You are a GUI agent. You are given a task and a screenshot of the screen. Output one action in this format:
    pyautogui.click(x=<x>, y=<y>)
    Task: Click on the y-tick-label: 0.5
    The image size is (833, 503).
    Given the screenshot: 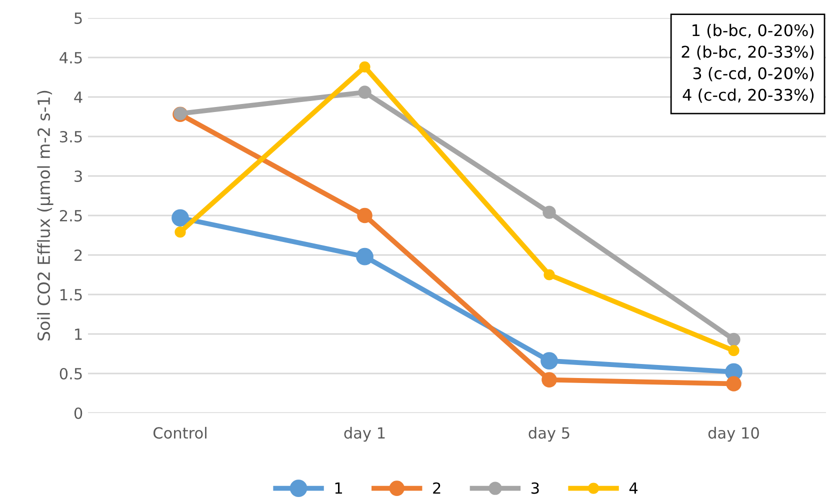 What is the action you would take?
    pyautogui.click(x=71, y=374)
    